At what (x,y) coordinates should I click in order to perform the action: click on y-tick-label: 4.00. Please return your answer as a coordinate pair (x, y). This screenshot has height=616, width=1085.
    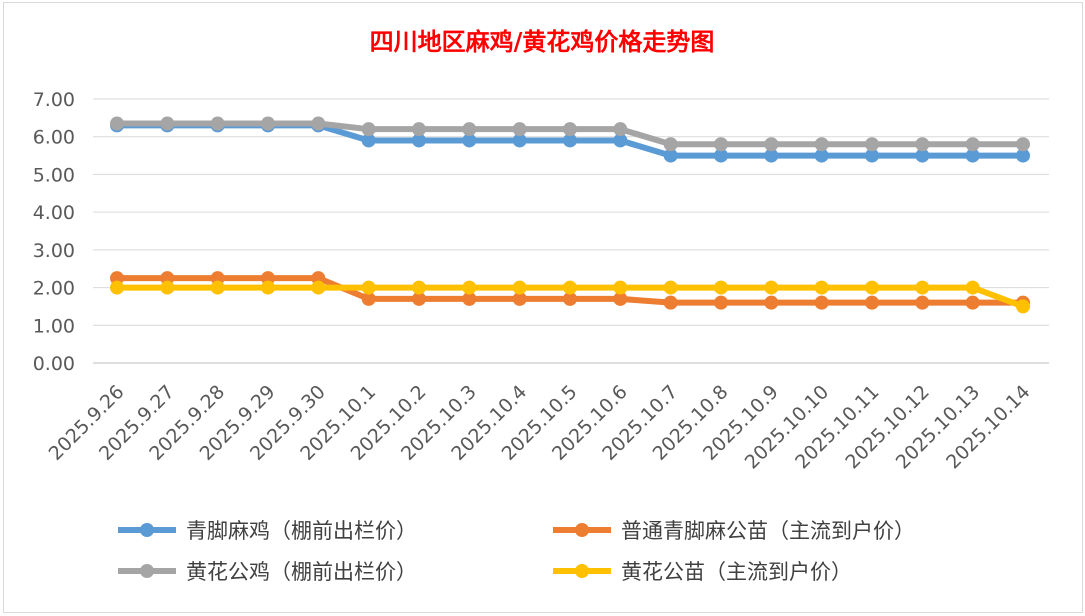
    Looking at the image, I should click on (54, 213).